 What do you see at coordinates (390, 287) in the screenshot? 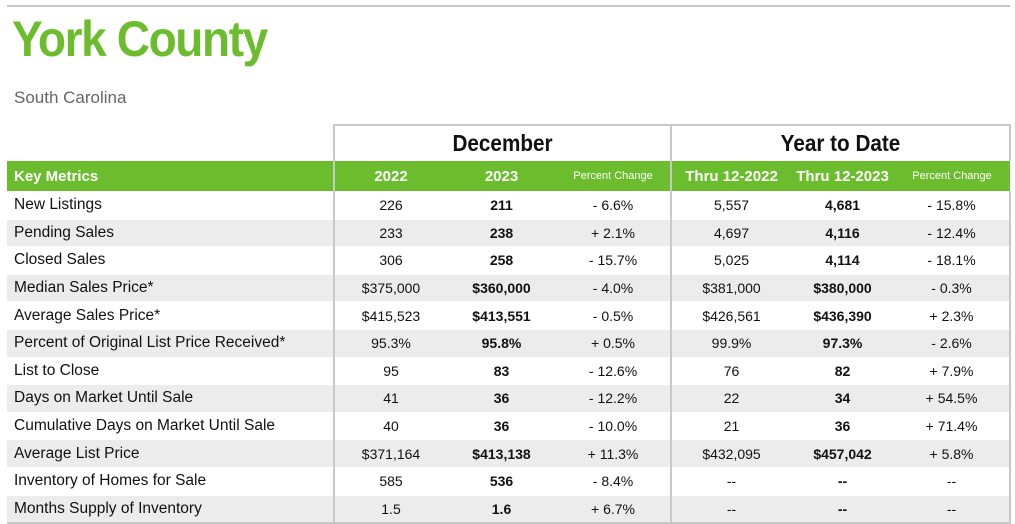
I see `december-2022-cell: $375,000` at bounding box center [390, 287].